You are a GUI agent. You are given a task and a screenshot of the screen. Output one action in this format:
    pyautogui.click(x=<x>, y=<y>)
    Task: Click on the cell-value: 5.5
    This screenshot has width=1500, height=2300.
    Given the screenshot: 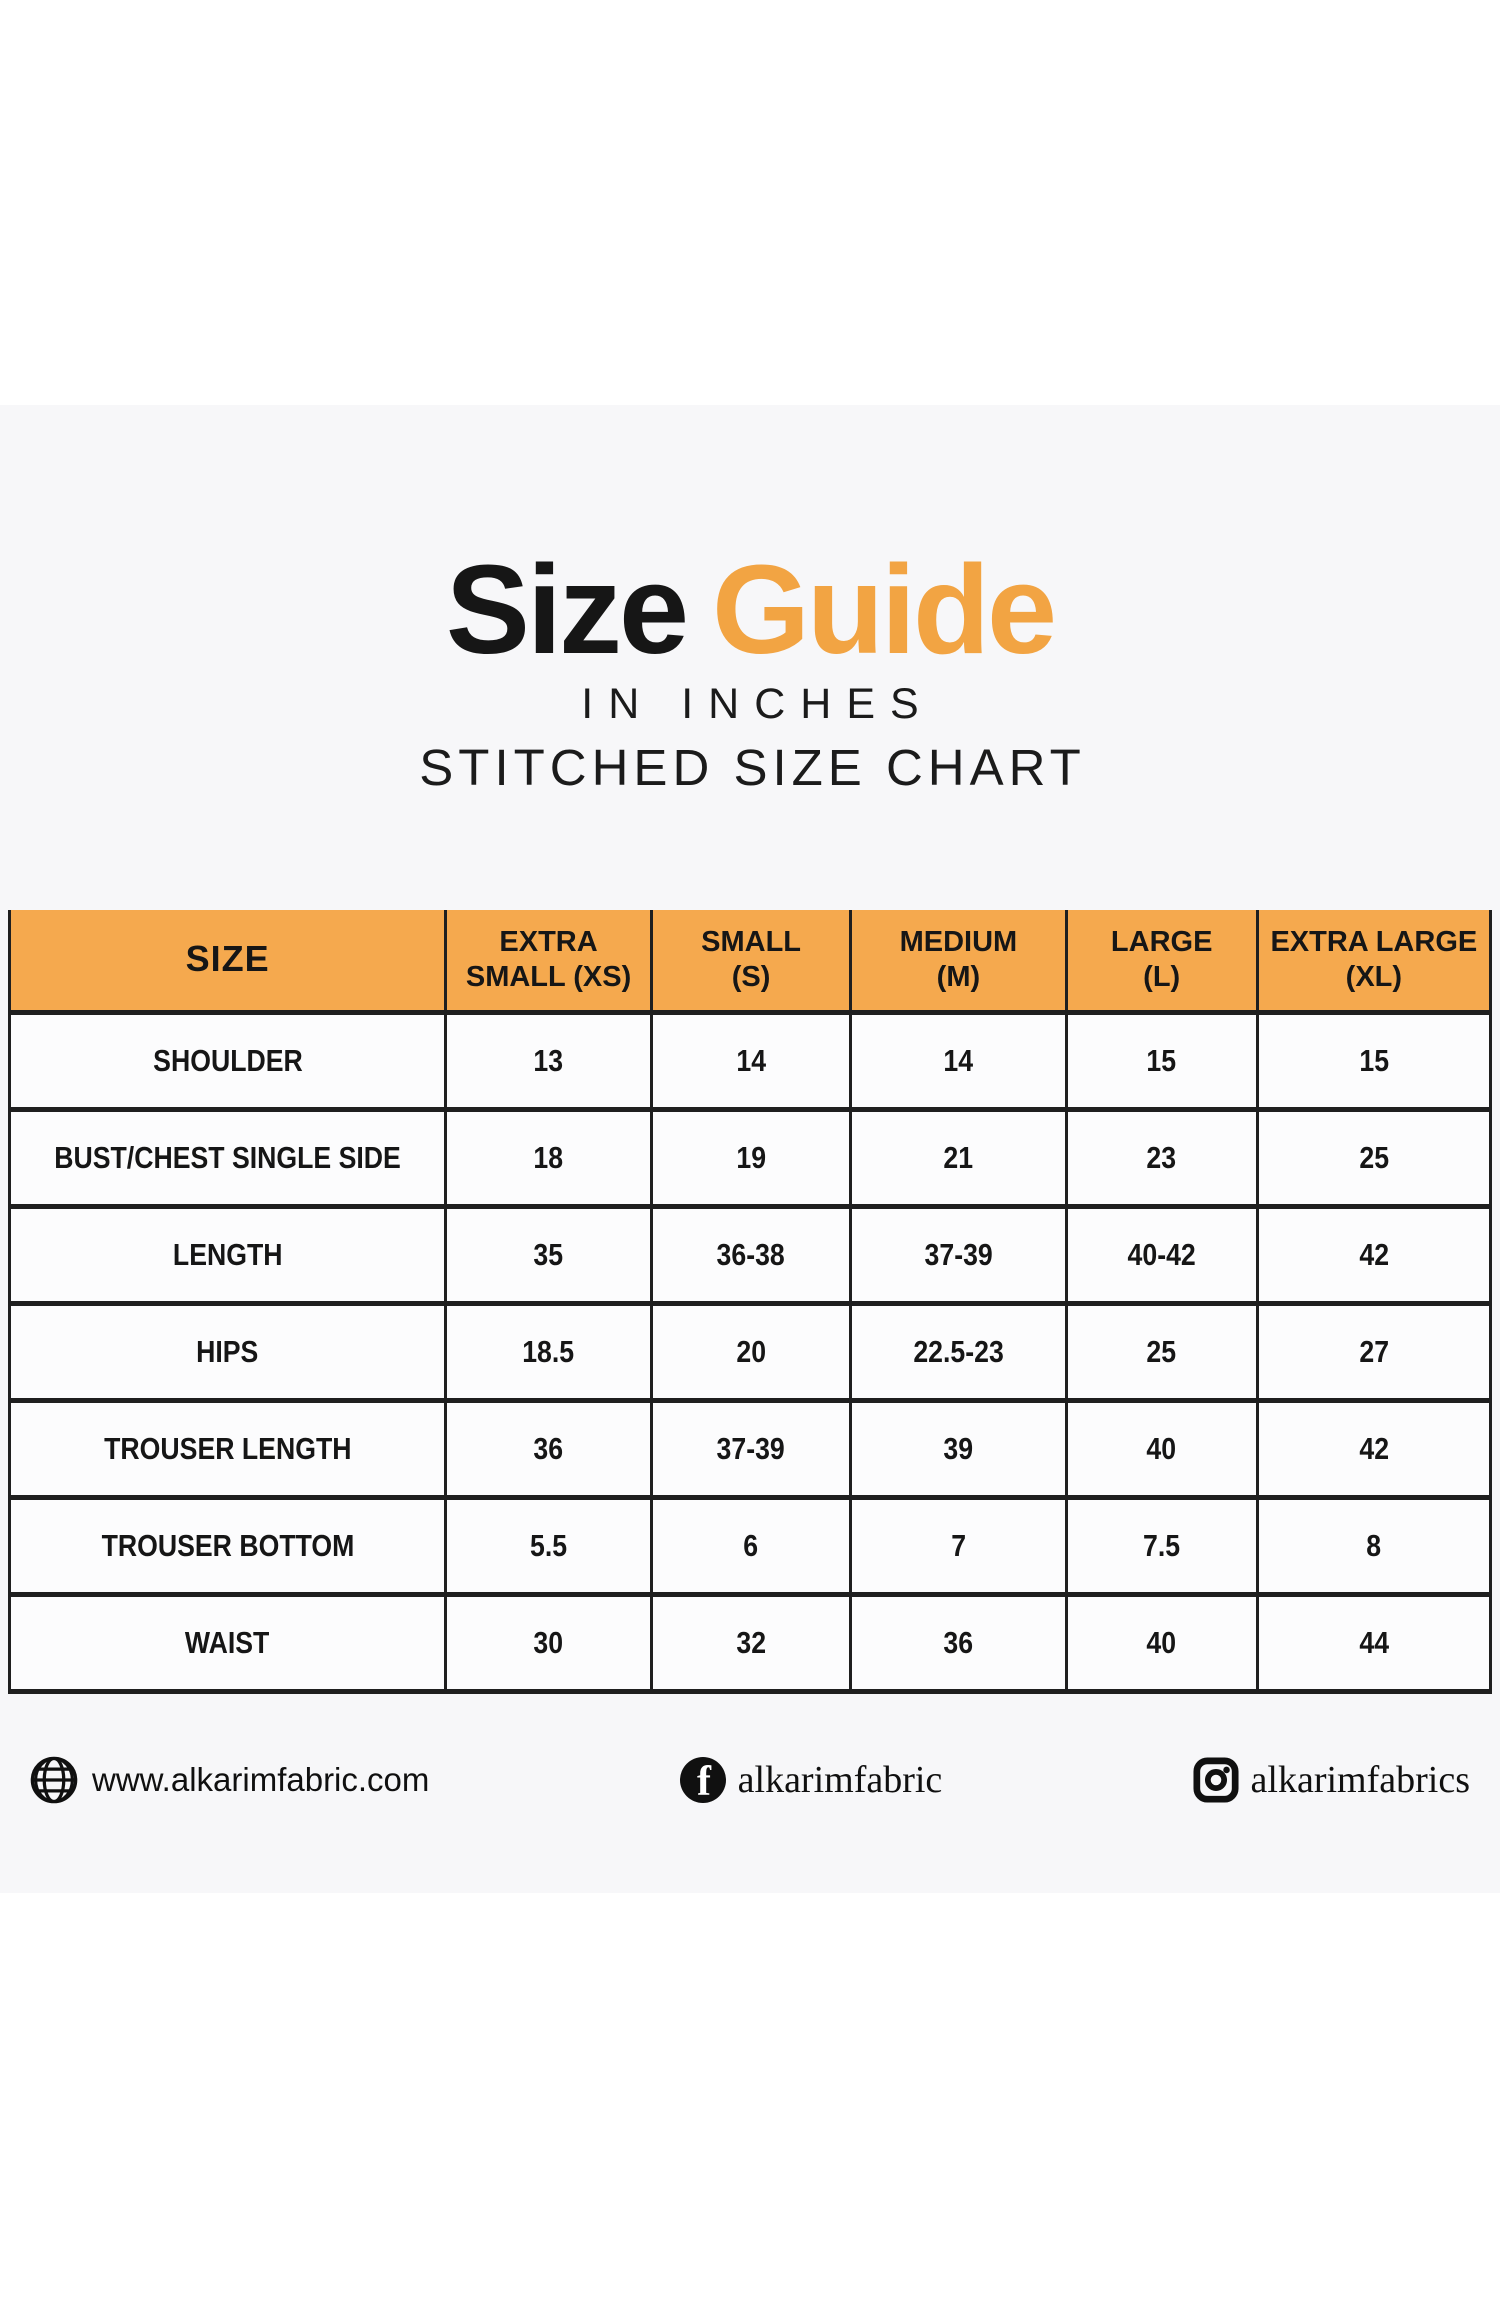 What is the action you would take?
    pyautogui.click(x=549, y=1545)
    